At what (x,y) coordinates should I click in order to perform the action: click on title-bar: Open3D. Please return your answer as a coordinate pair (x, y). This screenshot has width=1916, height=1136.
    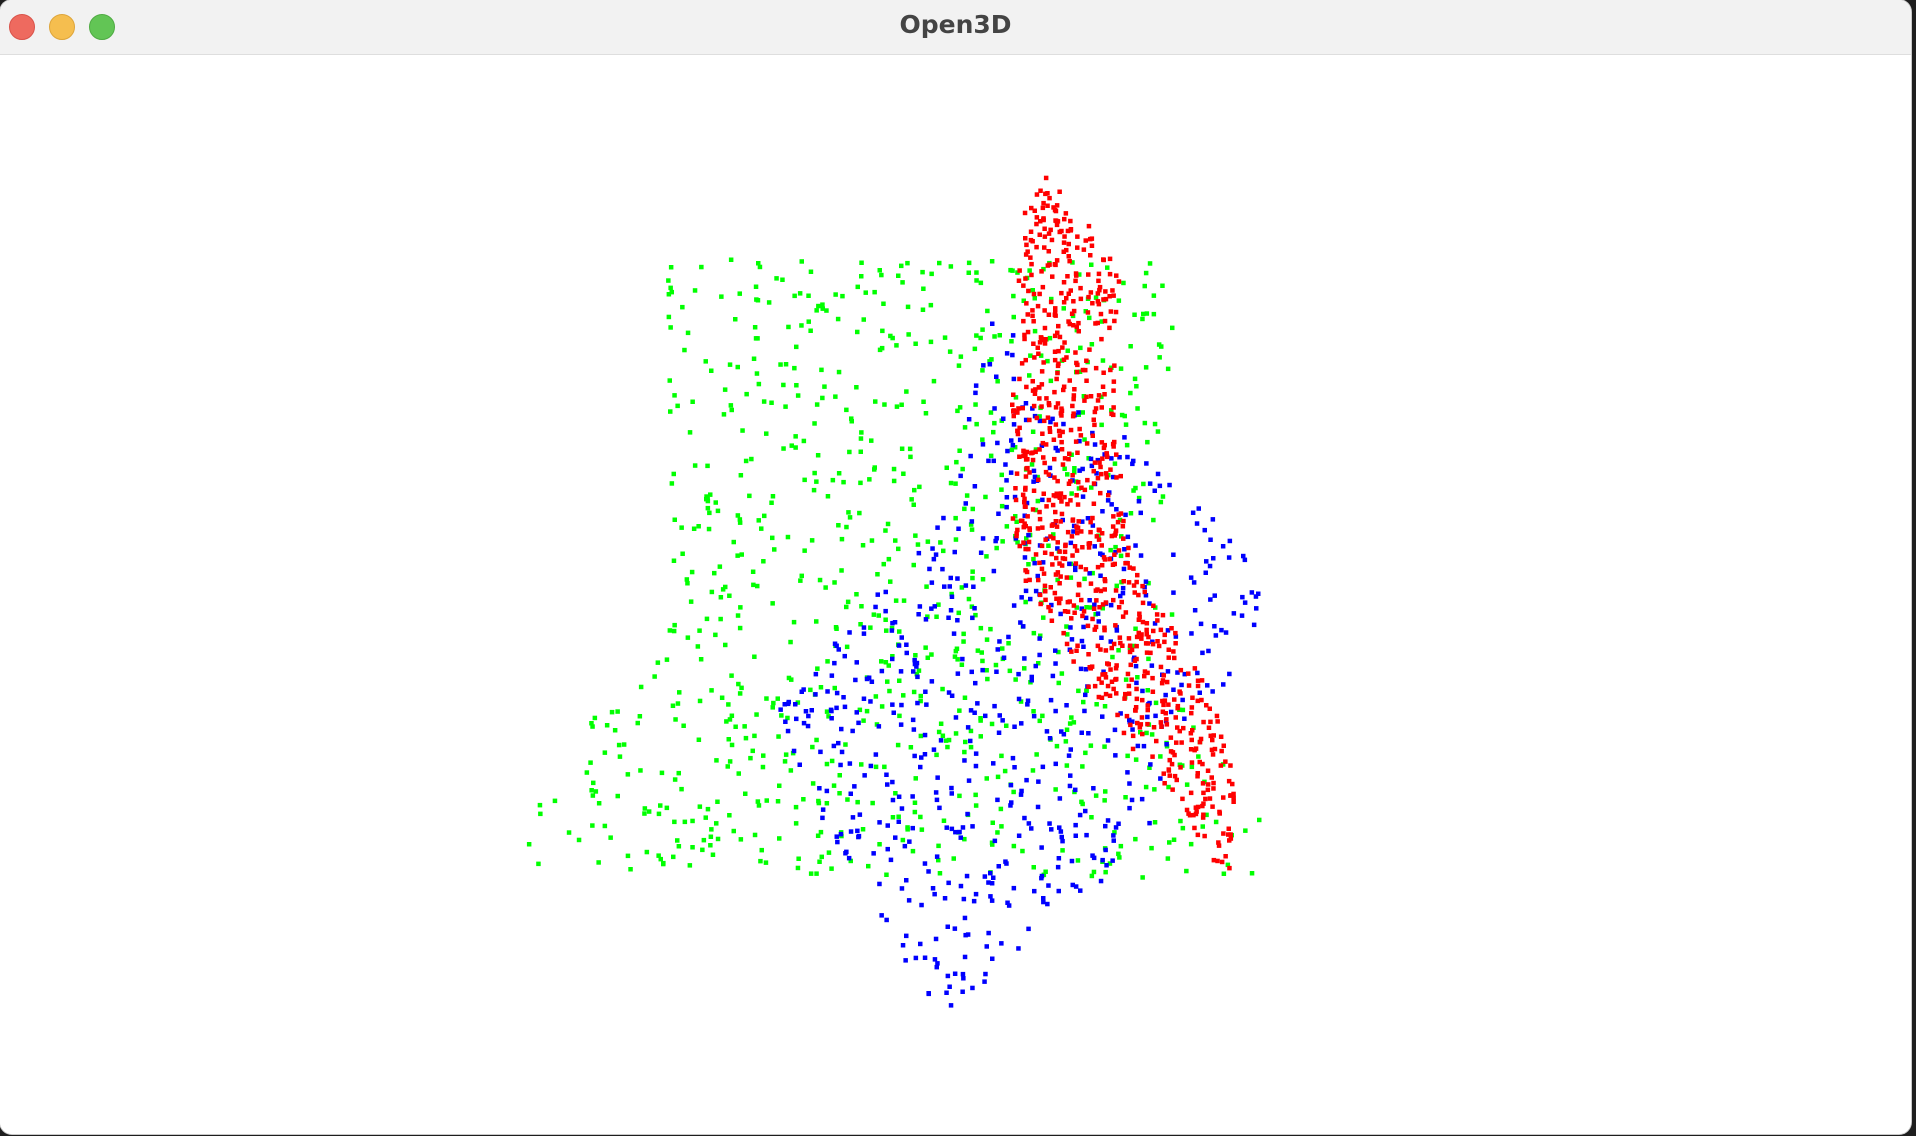
    Looking at the image, I should click on (955, 27).